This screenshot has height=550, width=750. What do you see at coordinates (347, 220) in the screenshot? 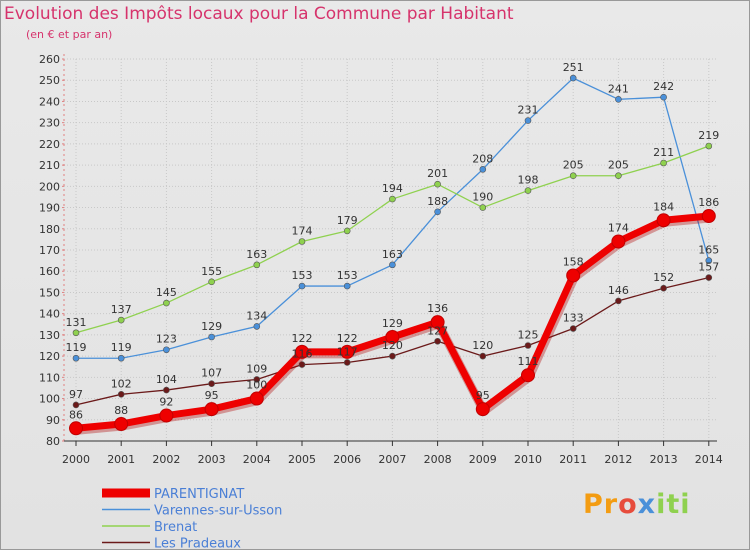
I see `data-label: 179` at bounding box center [347, 220].